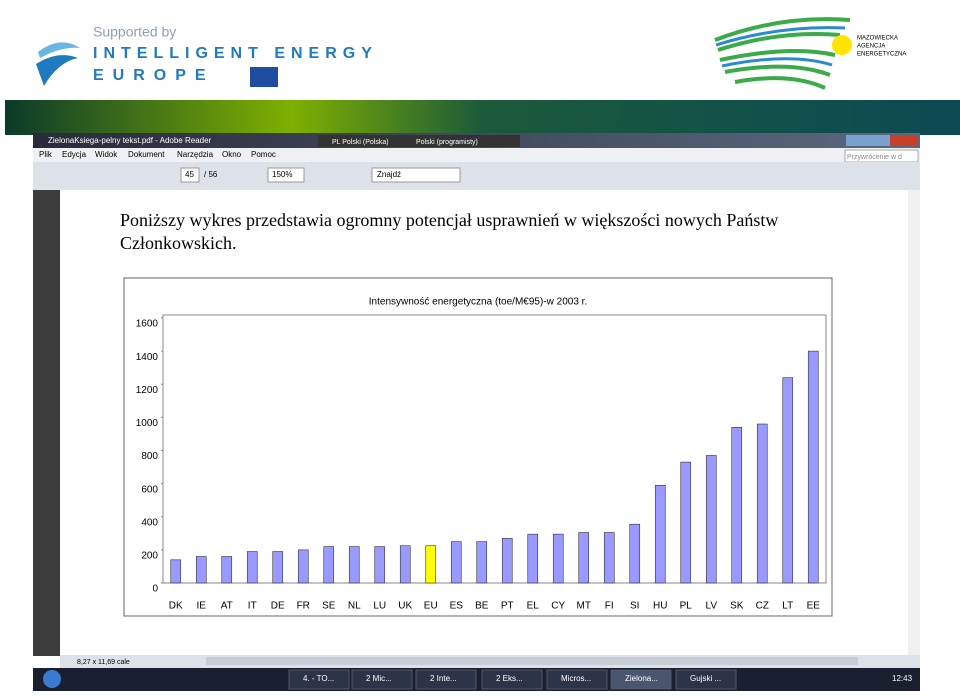 The height and width of the screenshot is (696, 960). I want to click on language-bar, so click(419, 141).